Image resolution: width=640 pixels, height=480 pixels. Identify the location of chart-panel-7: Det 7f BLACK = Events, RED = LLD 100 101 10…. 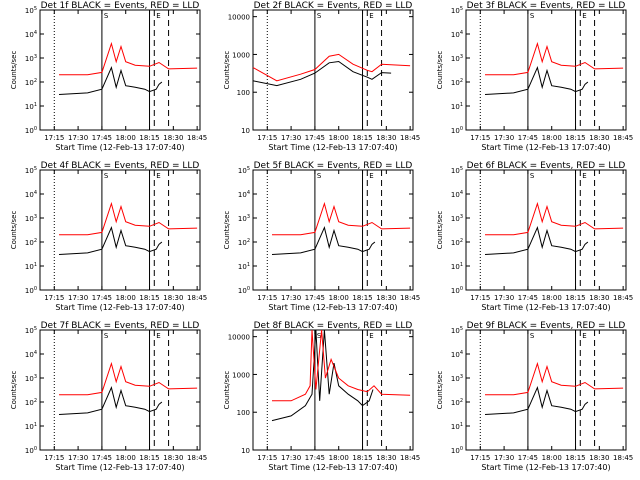
(108, 396).